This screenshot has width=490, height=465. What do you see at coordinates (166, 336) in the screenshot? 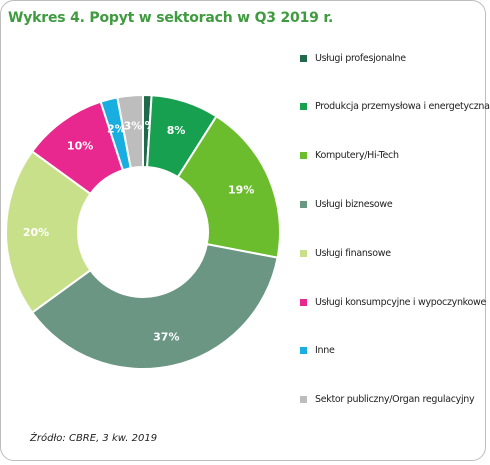
I see `slice-label-4: 37%` at bounding box center [166, 336].